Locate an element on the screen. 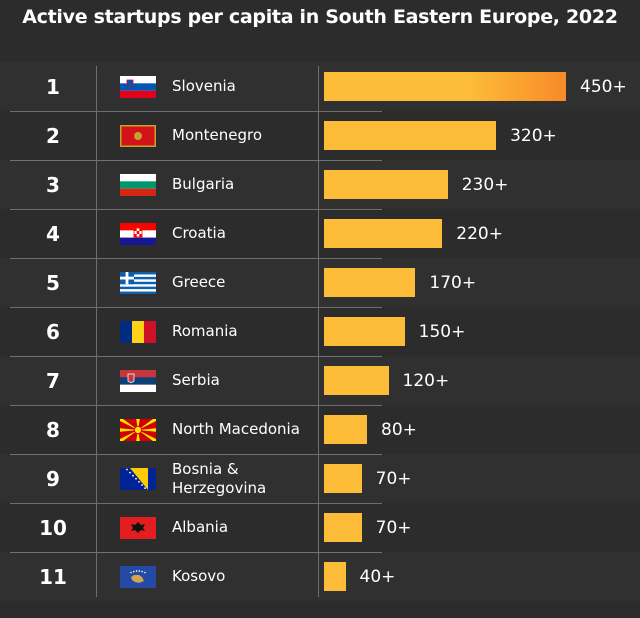  value-label-serbia: 120+ is located at coordinates (426, 380).